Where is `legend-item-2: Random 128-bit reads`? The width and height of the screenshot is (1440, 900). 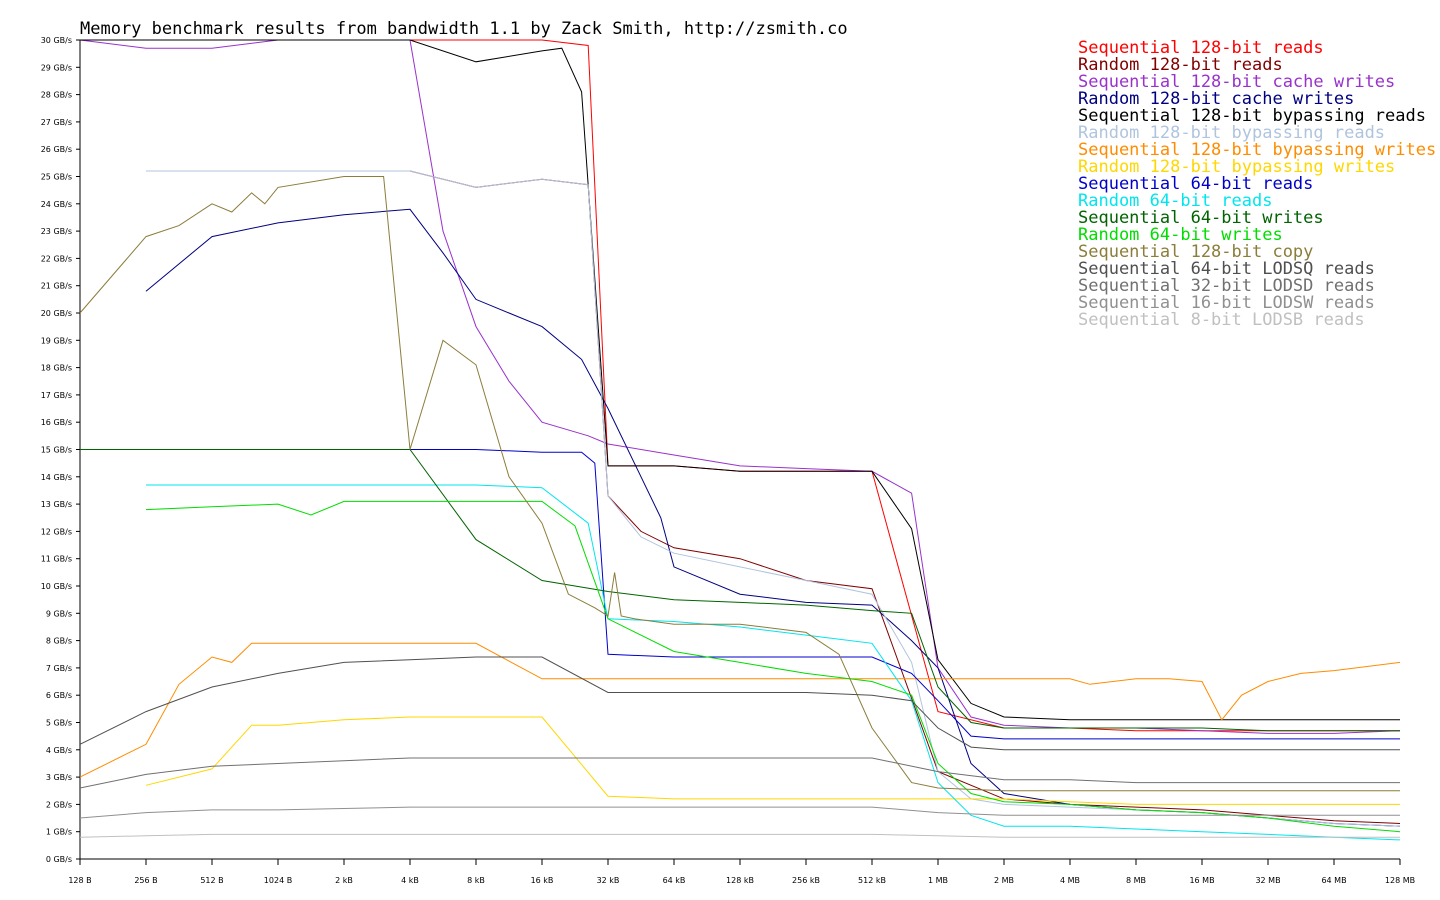 legend-item-2: Random 128-bit reads is located at coordinates (1180, 65).